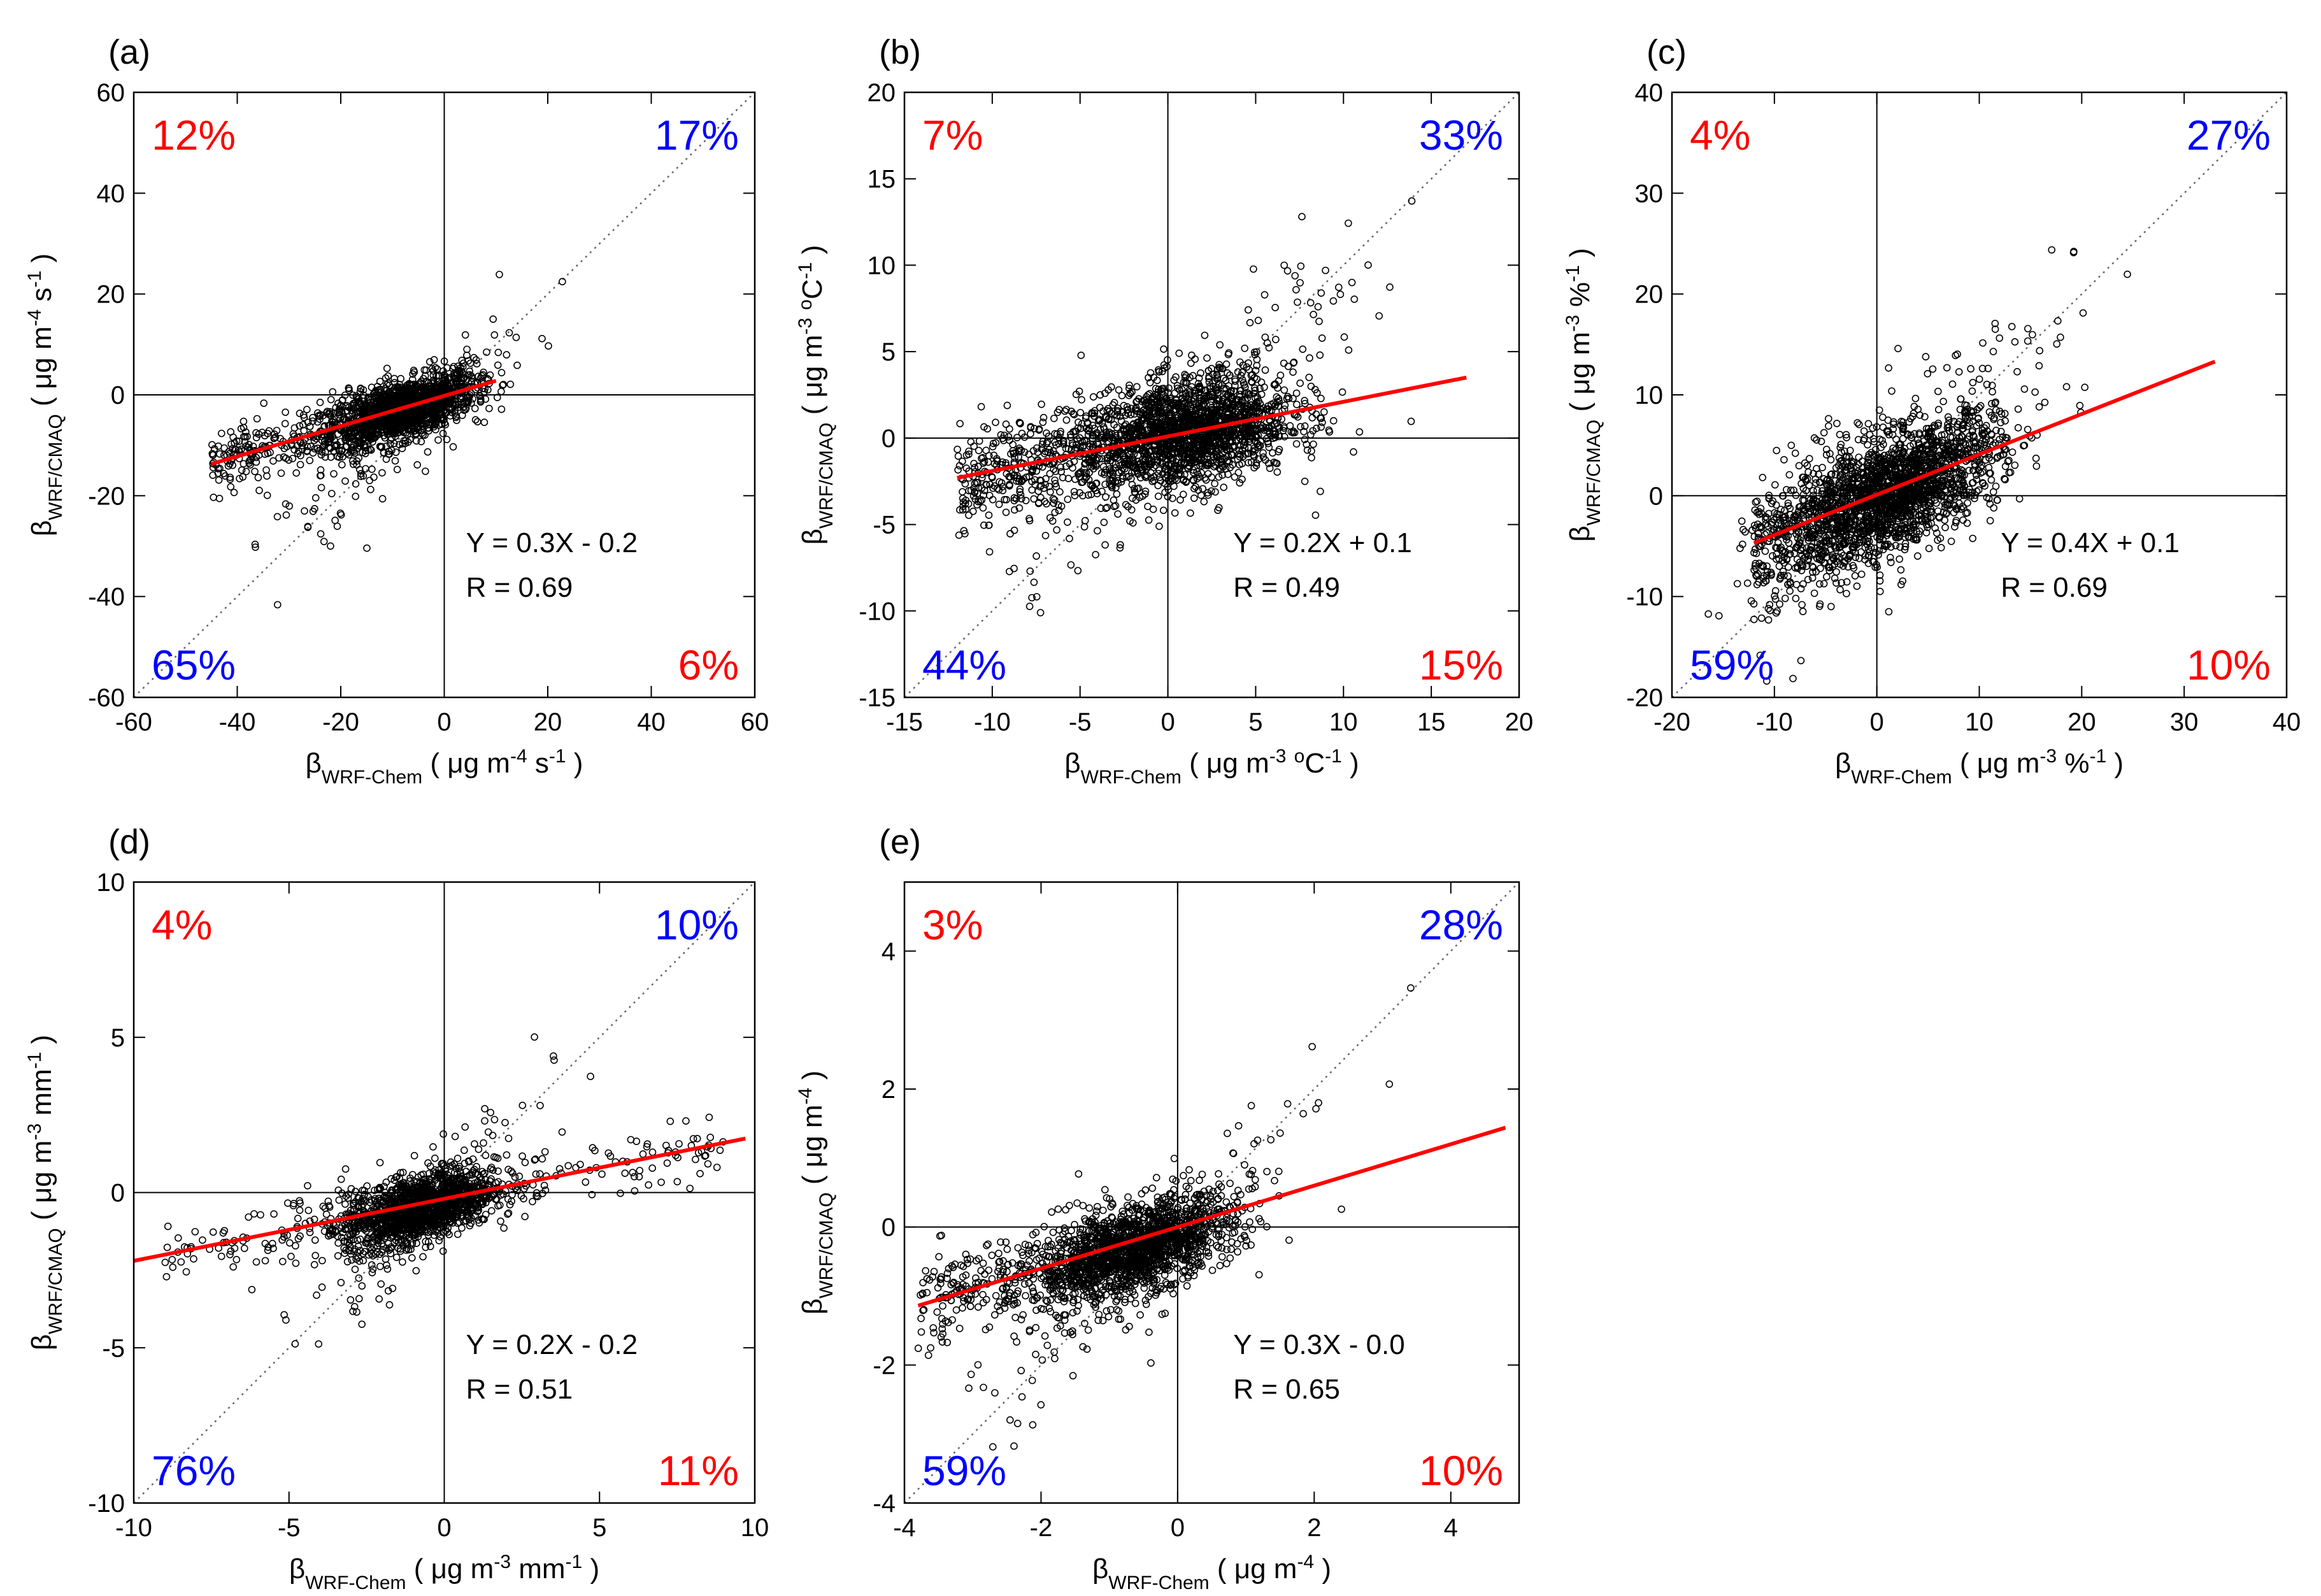 The image size is (2321, 1596). I want to click on y-tick-label: 10, so click(882, 266).